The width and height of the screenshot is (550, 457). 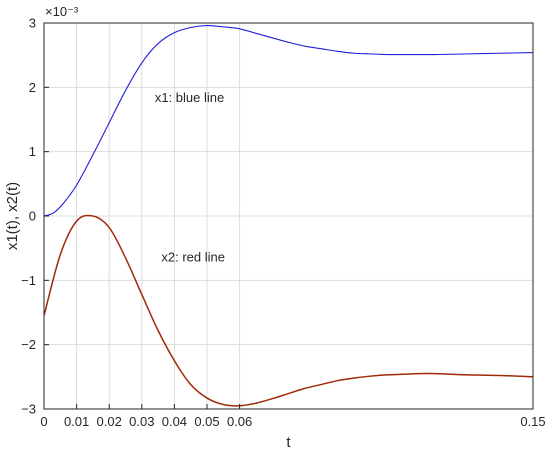 I want to click on annotation-x2-label: x2: red line, so click(x=193, y=257).